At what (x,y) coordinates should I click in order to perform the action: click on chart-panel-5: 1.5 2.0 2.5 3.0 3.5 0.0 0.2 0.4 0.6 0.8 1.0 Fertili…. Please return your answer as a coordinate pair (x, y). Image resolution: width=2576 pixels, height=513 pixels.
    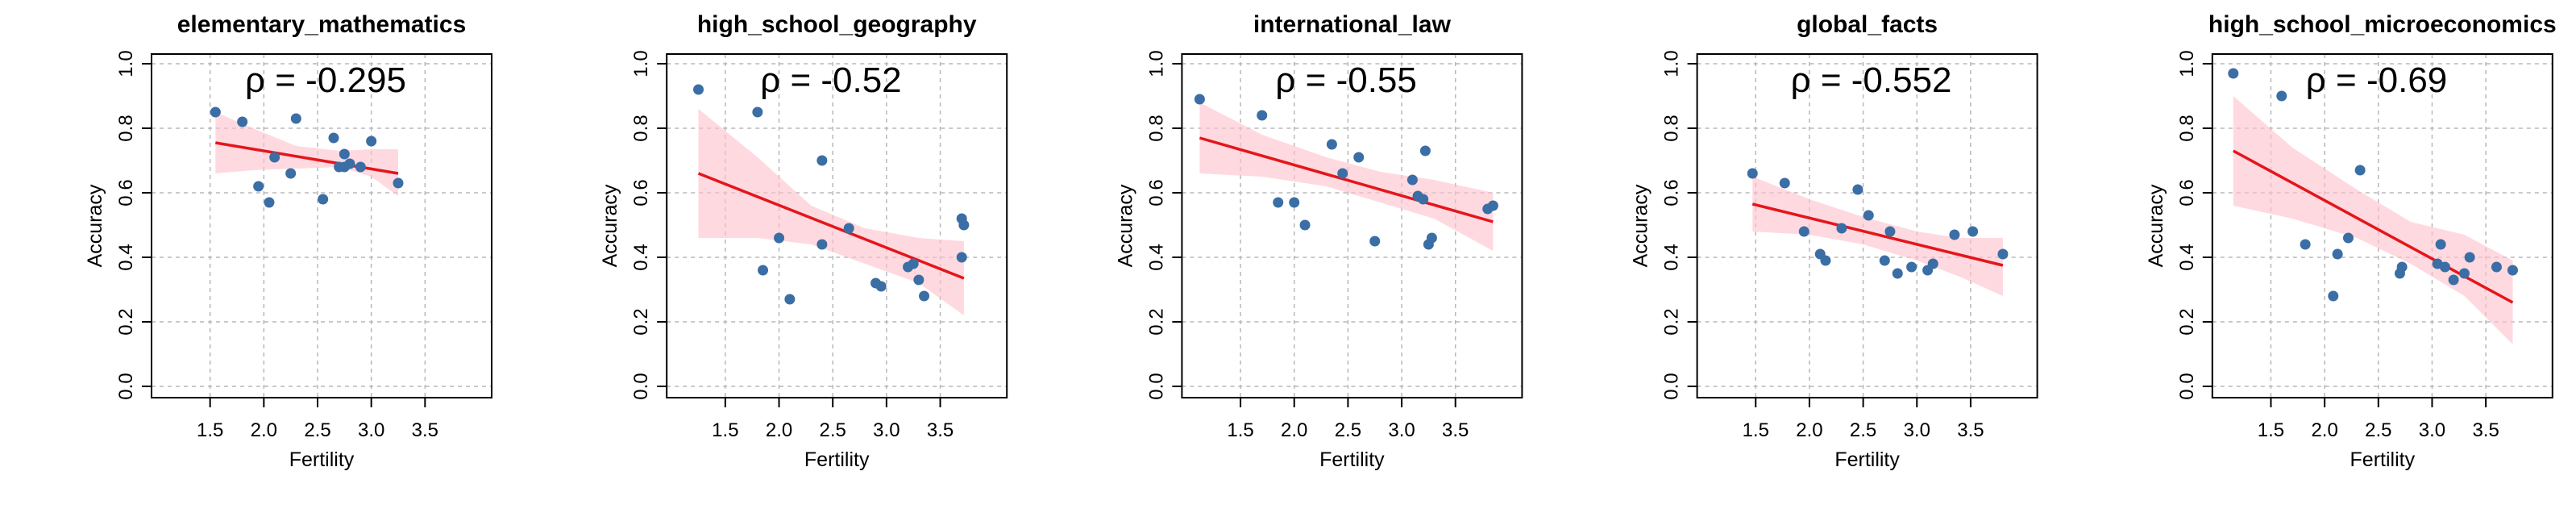
    Looking at the image, I should click on (2351, 241).